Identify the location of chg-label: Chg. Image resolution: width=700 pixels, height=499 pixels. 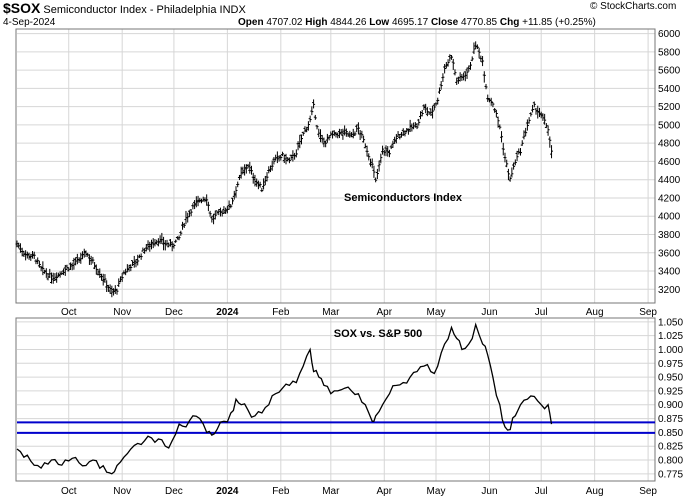
(509, 22).